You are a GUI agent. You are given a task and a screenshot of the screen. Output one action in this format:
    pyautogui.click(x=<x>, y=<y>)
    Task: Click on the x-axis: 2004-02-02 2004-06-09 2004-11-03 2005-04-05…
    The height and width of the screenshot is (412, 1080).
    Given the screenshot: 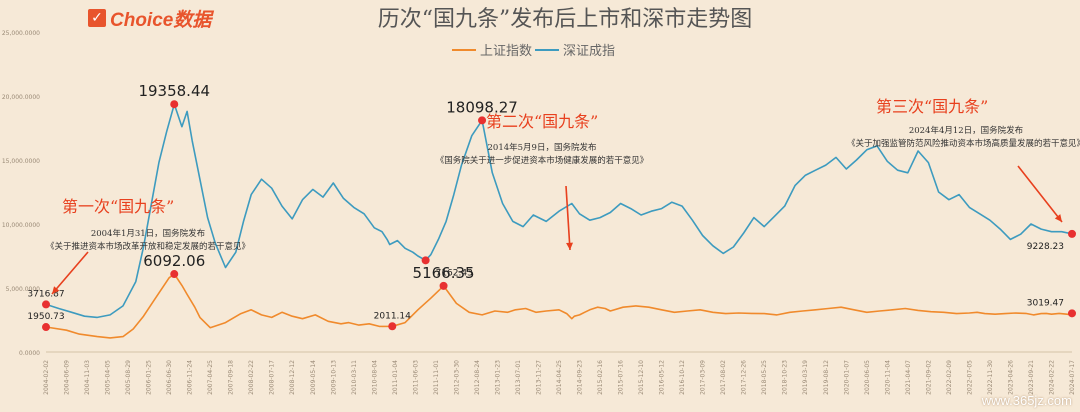 What is the action you would take?
    pyautogui.click(x=559, y=373)
    